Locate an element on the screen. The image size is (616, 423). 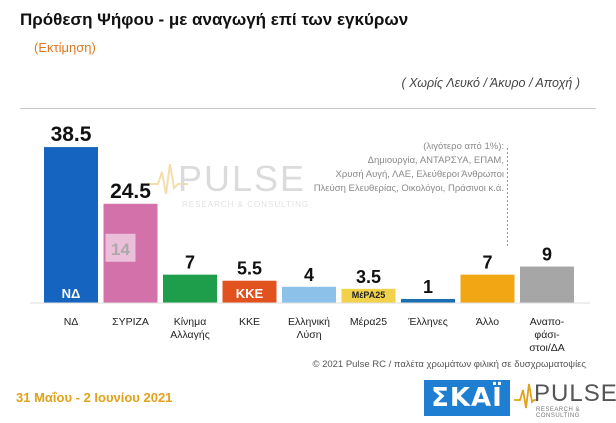
skai-logo: ΣΚΑΪ is located at coordinates (467, 398).